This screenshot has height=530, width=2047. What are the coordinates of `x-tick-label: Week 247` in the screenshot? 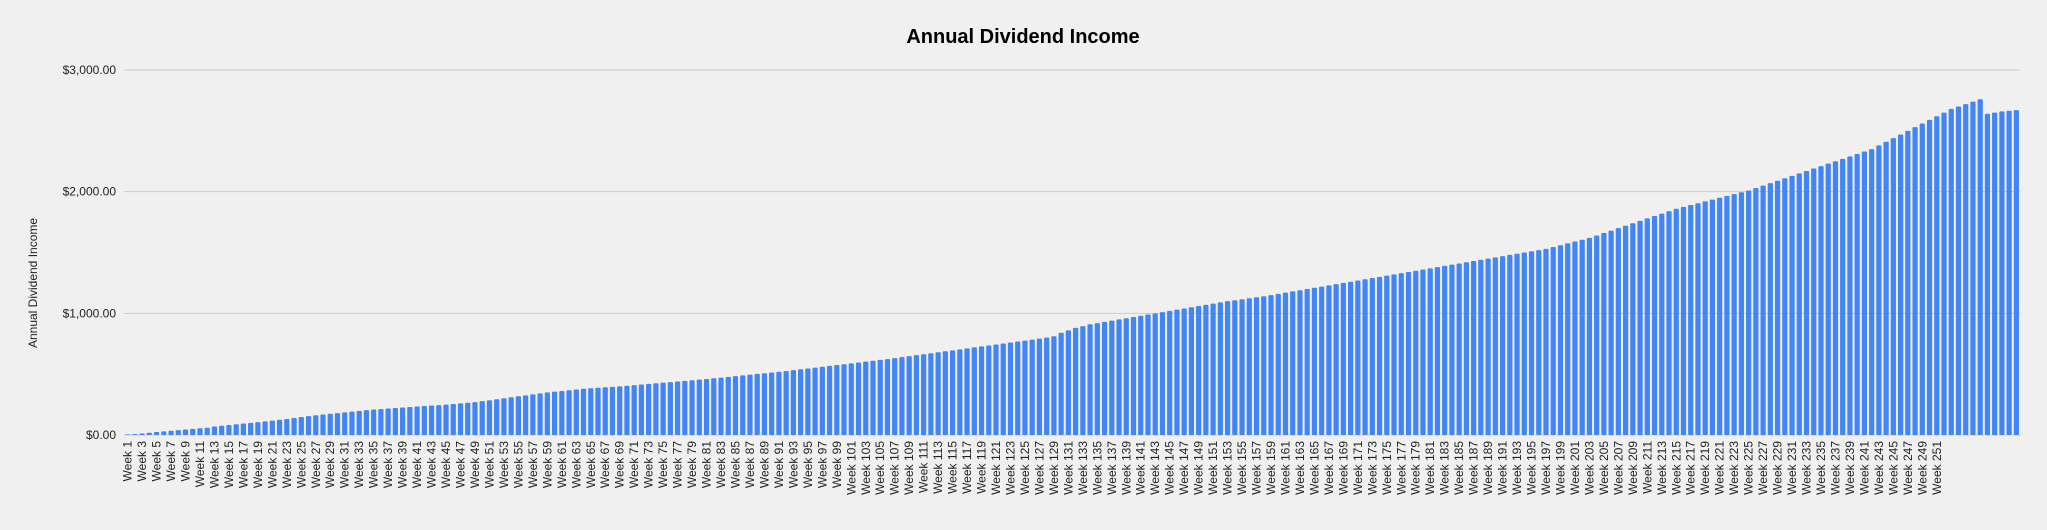 It's located at (1908, 468).